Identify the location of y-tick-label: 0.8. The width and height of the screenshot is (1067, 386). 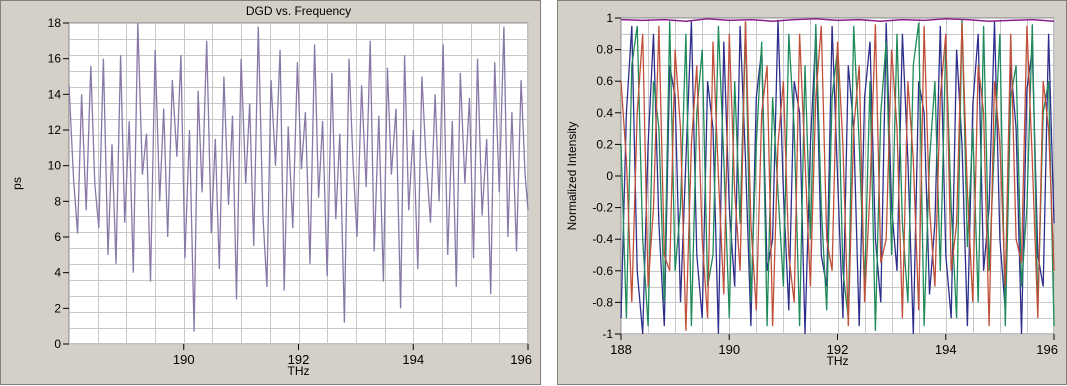
(604, 50).